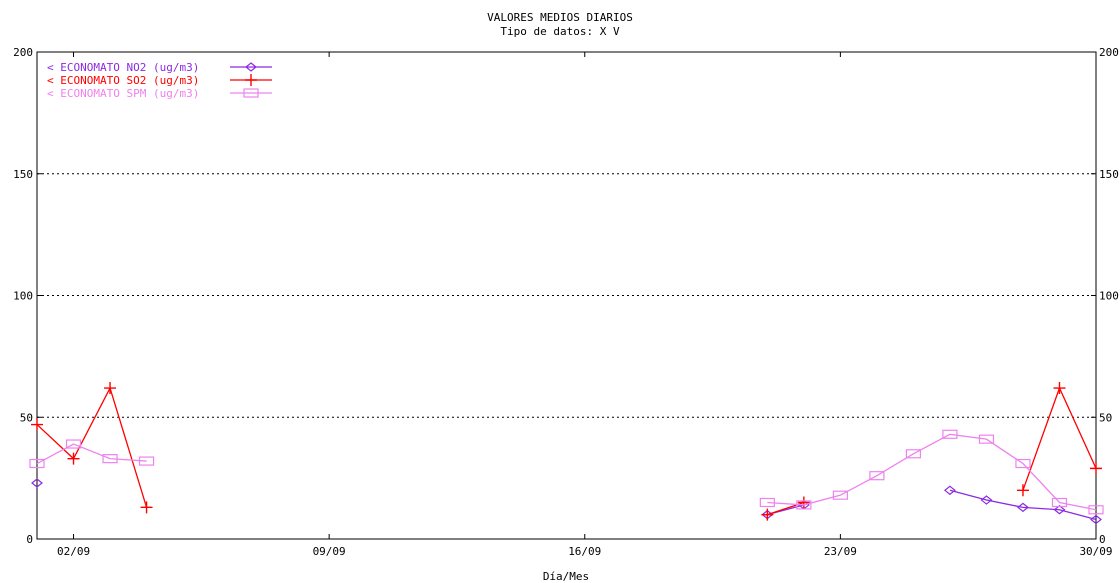  Describe the element at coordinates (329, 551) in the screenshot. I see `x-tick-label: 09/09` at that location.